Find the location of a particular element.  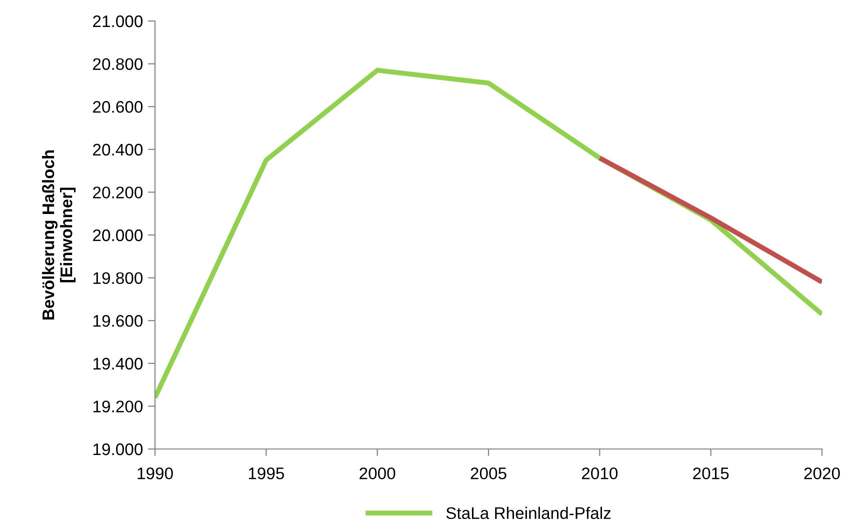

y-tick-label: 19.400 is located at coordinates (118, 364).